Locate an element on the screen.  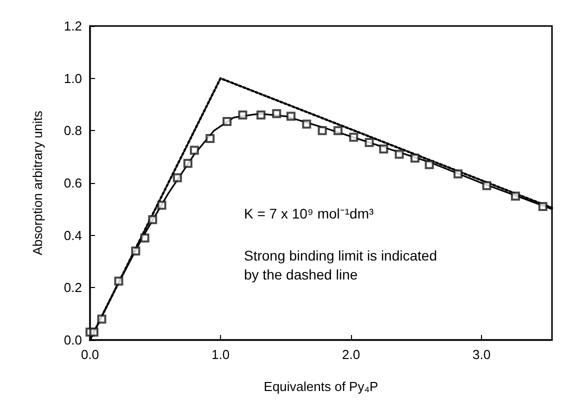
y-tick-label: 1.2 is located at coordinates (73, 26).